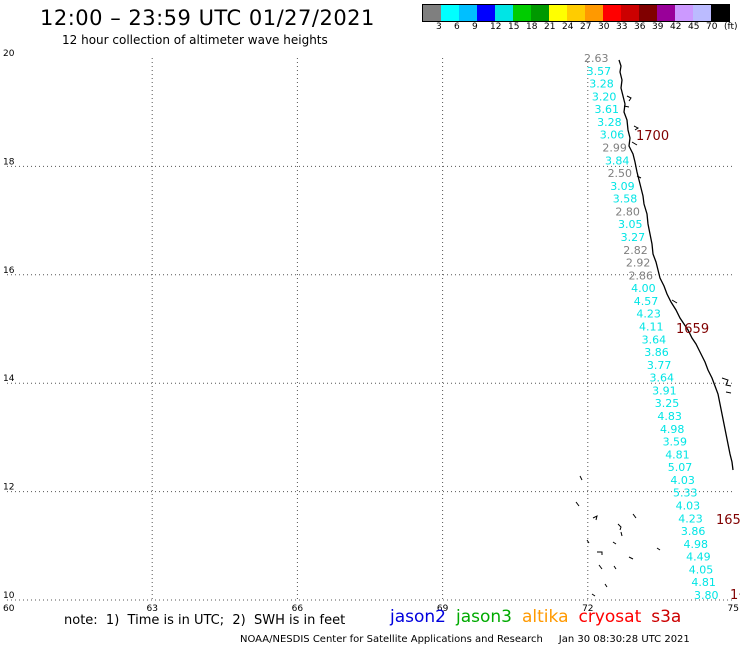  Describe the element at coordinates (568, 27) in the screenshot. I see `color-scale-label: 24` at that location.